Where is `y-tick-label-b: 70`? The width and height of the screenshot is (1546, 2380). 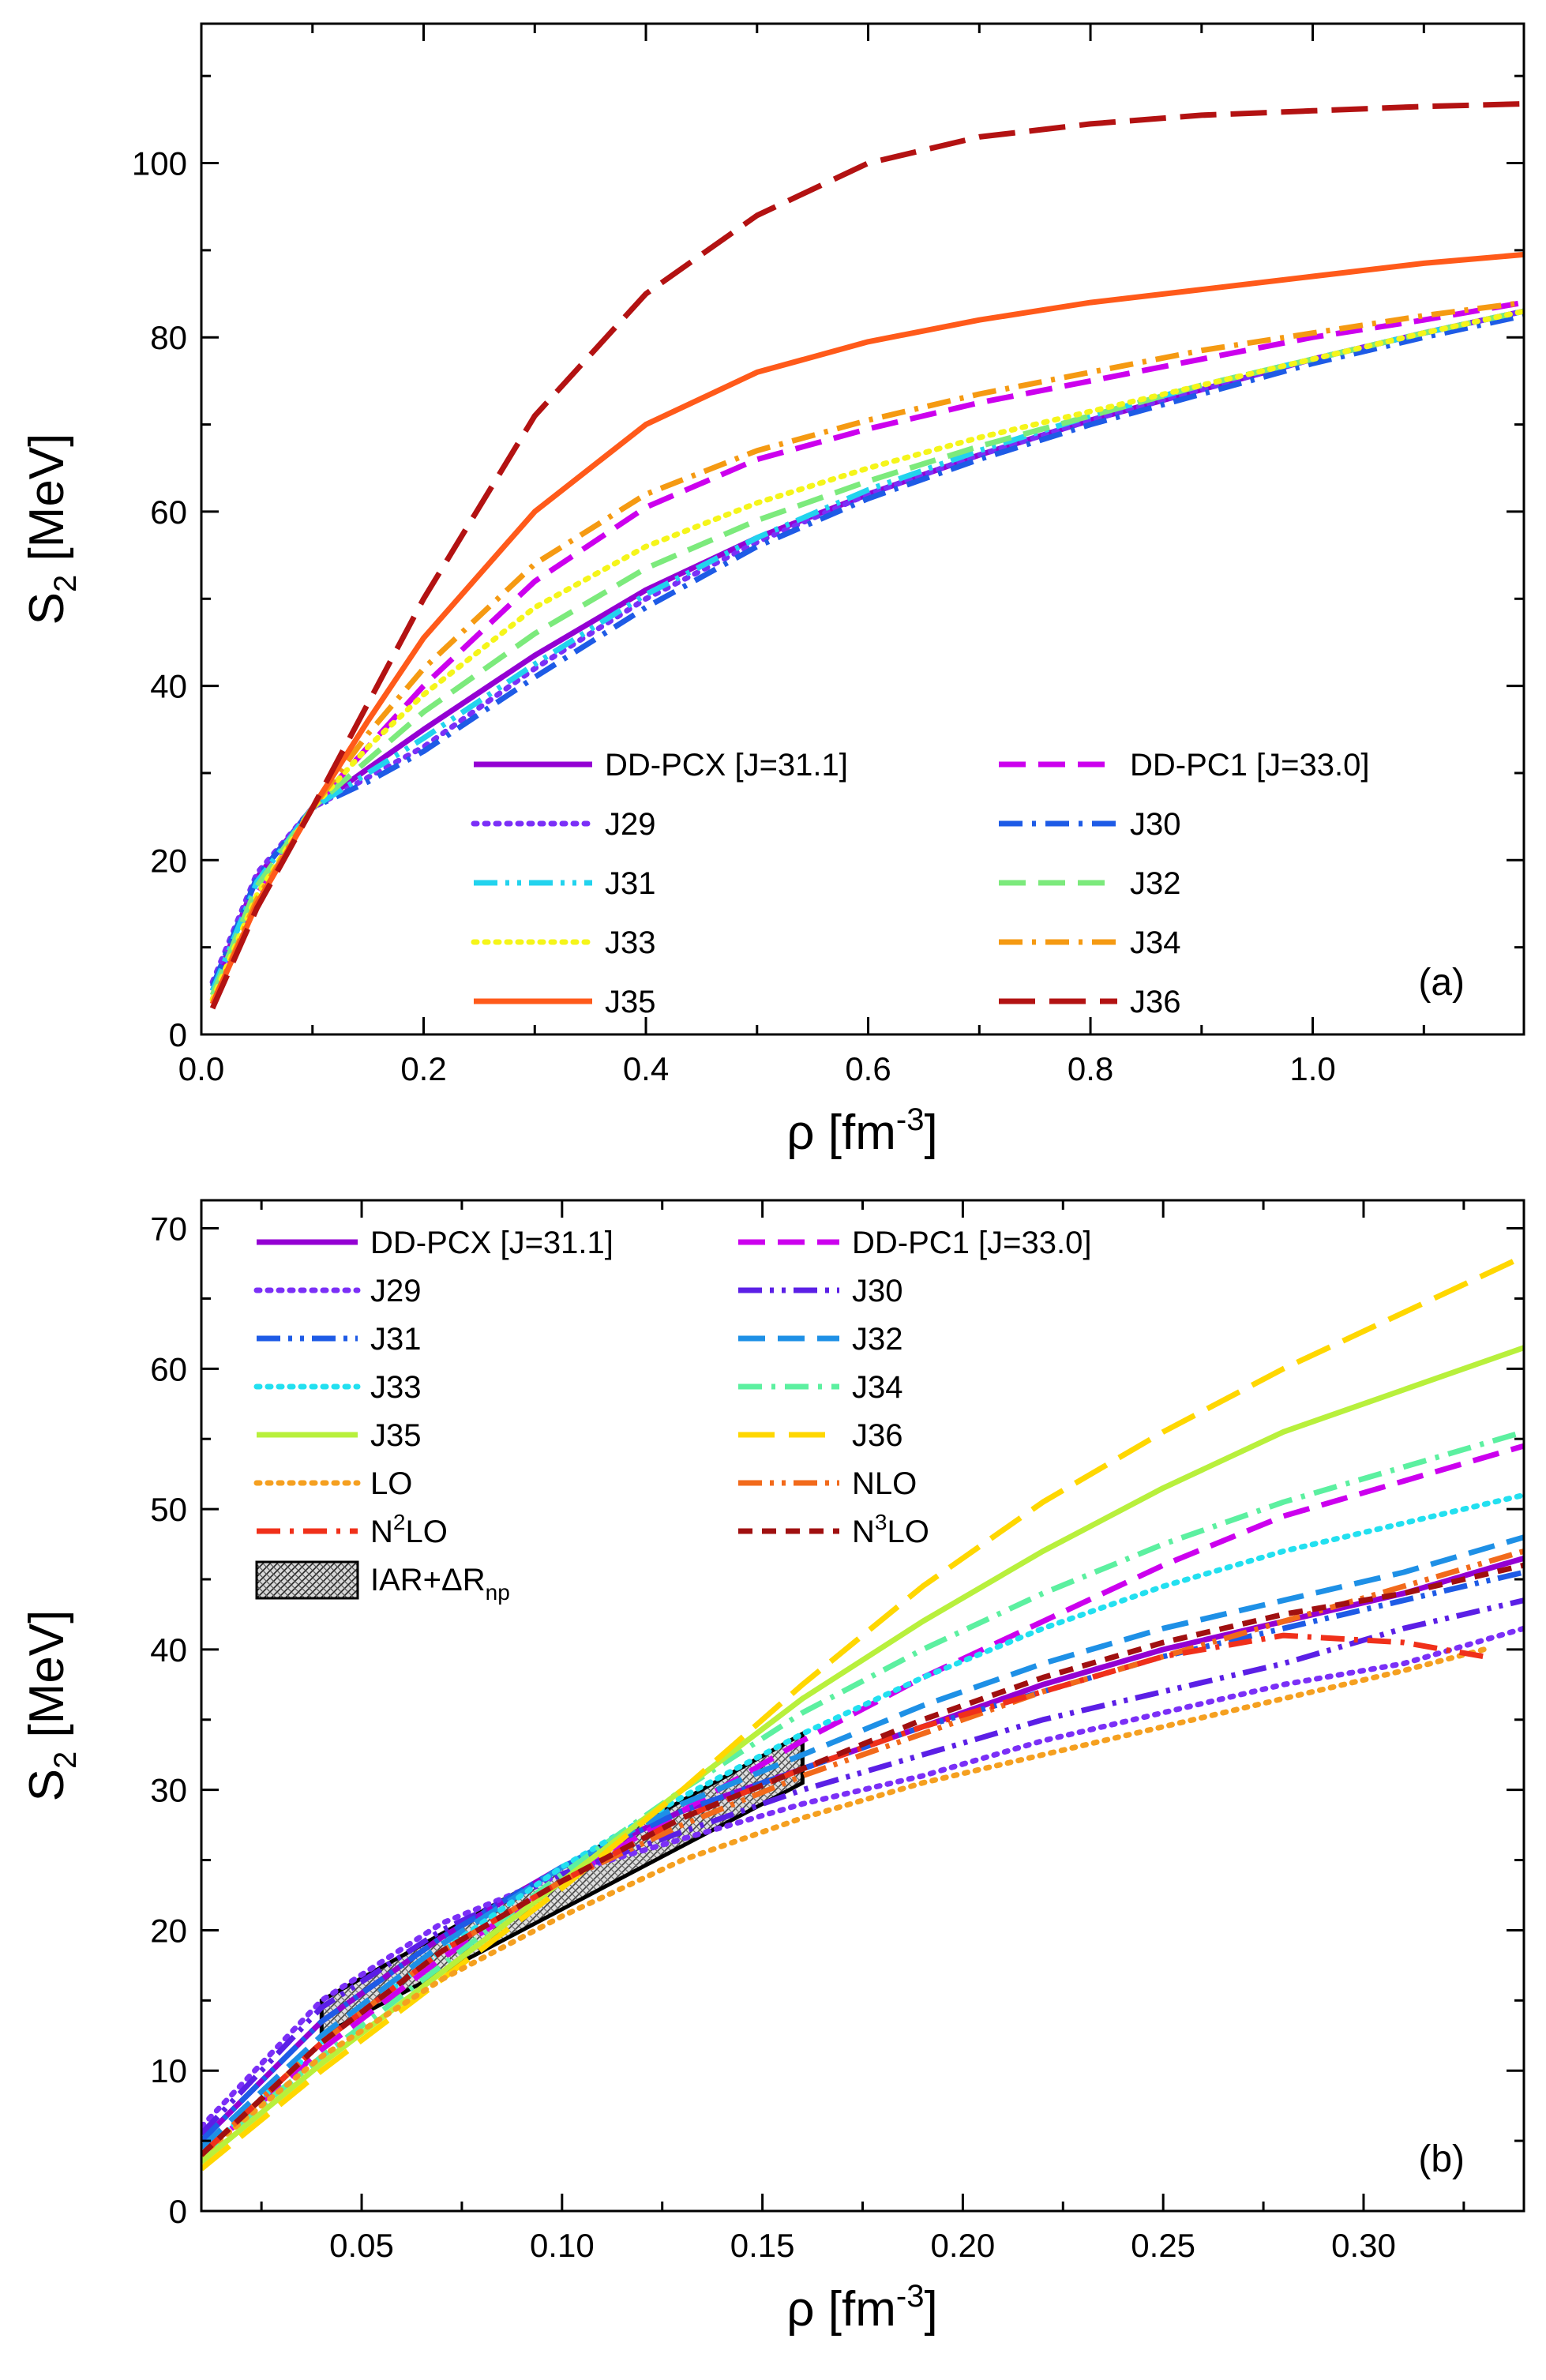
y-tick-label-b: 70 is located at coordinates (168, 1229).